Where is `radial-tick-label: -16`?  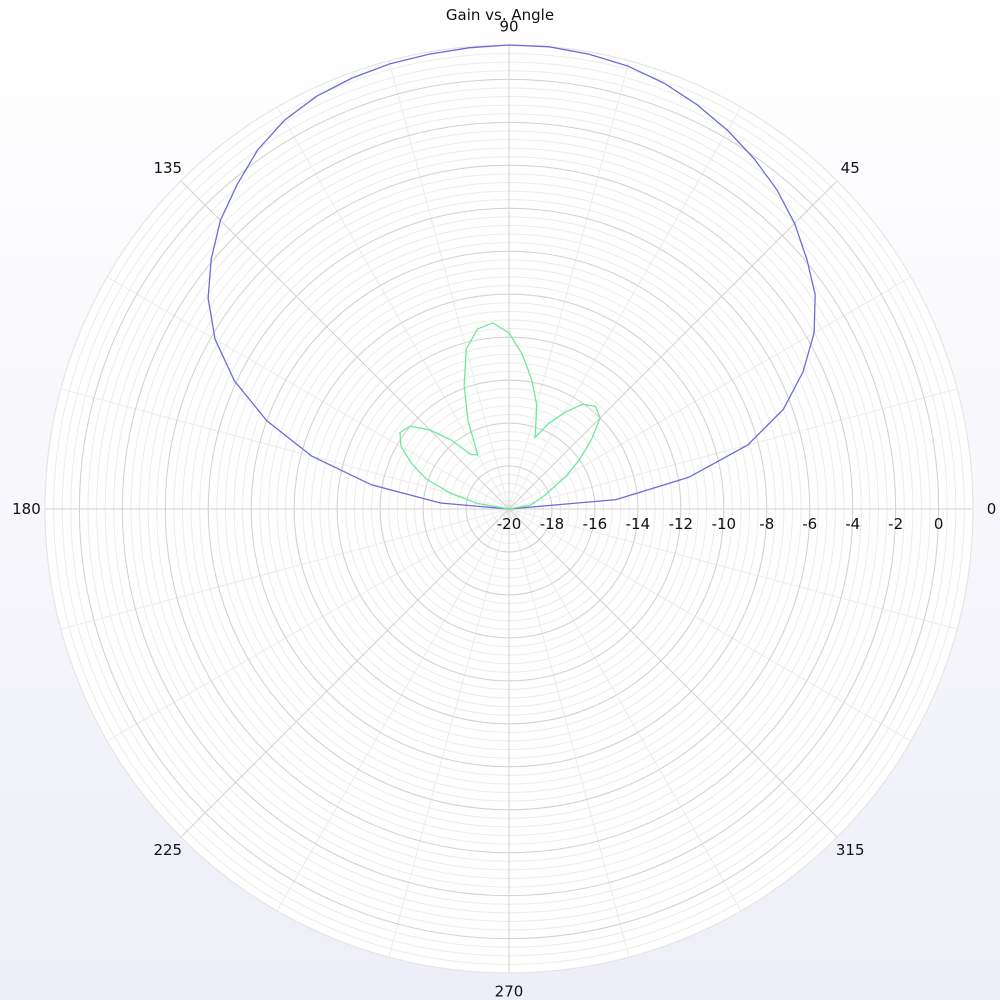 radial-tick-label: -16 is located at coordinates (595, 524).